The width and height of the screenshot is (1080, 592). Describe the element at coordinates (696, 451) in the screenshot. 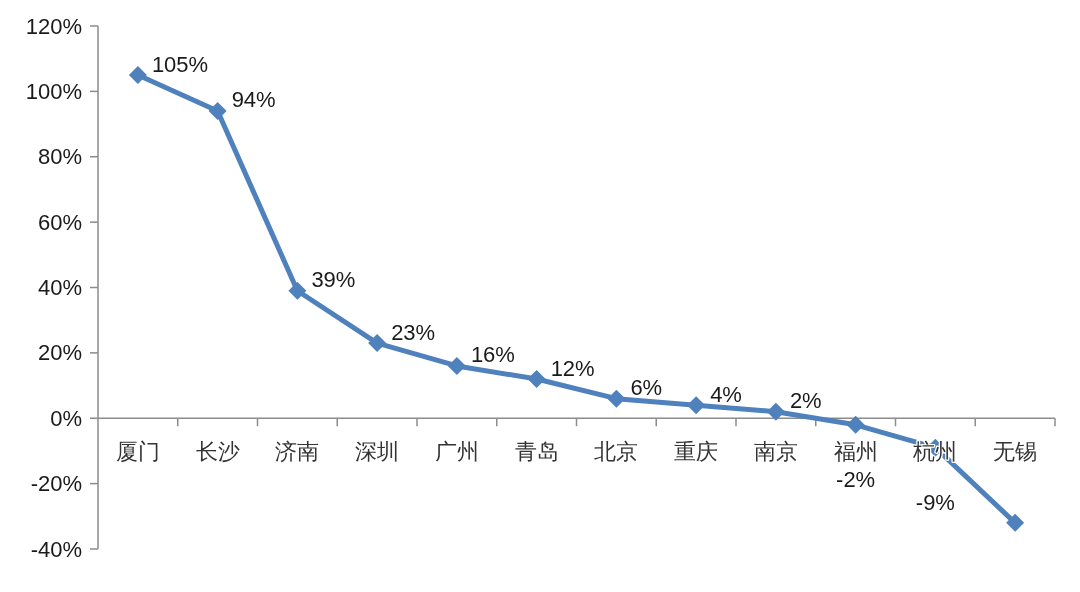

I see `x-tick-label: 重庆` at that location.